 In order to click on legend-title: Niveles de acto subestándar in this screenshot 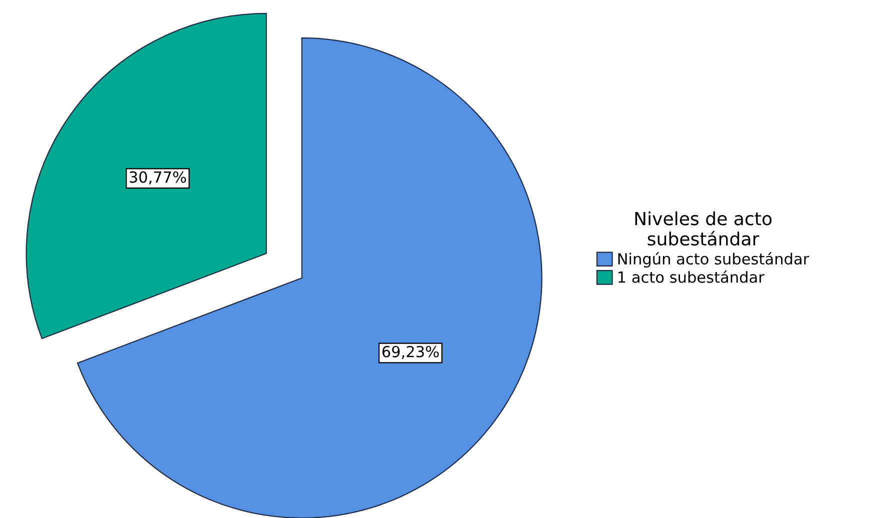, I will do `click(703, 228)`.